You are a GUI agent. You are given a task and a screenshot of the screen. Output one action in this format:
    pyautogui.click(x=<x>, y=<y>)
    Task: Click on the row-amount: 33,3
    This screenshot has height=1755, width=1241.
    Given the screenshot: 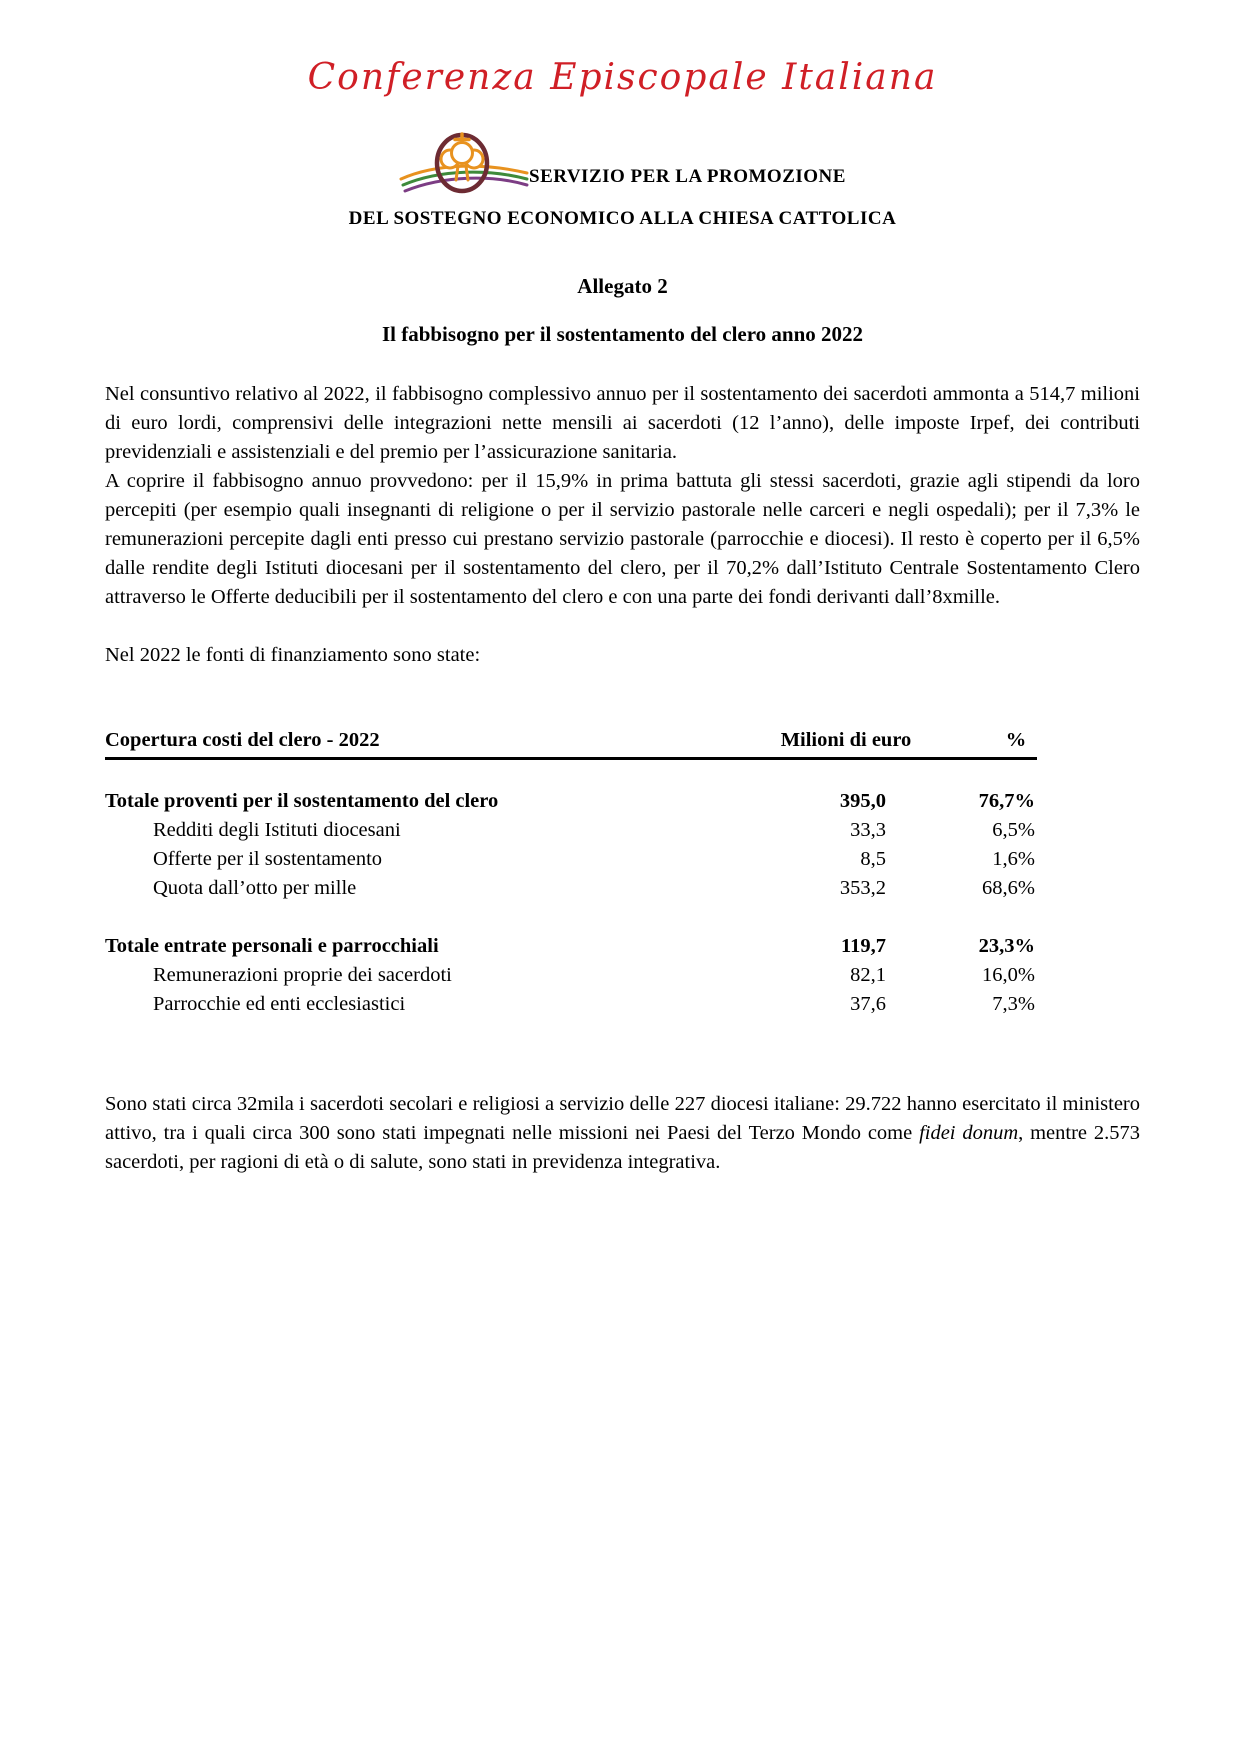 What is the action you would take?
    pyautogui.click(x=868, y=830)
    